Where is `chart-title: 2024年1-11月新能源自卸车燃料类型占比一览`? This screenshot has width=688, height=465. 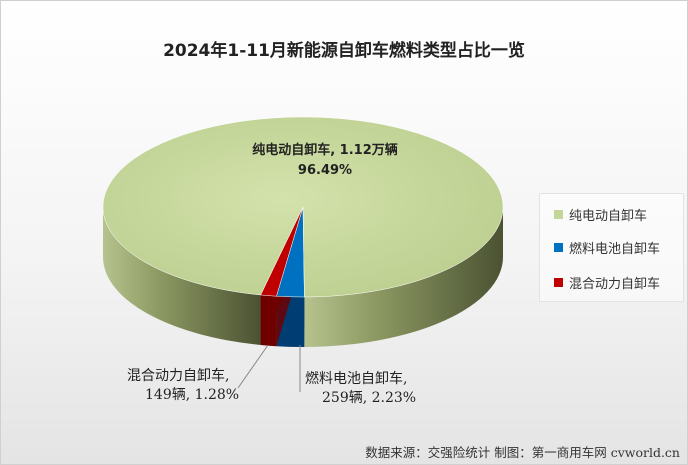 chart-title: 2024年1-11月新能源自卸车燃料类型占比一览 is located at coordinates (344, 51).